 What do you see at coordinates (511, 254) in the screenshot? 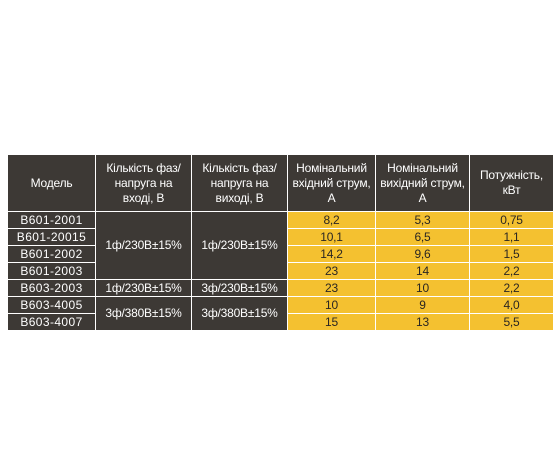
I see `power-cell: 1,5` at bounding box center [511, 254].